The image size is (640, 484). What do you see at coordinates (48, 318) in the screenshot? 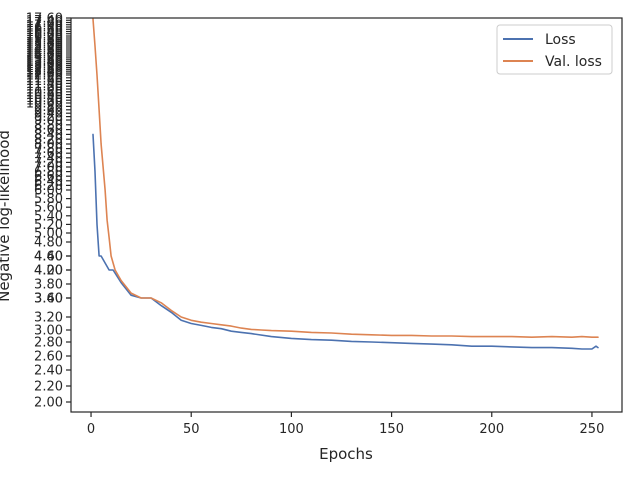
I see `y-tick-label: 3.20` at bounding box center [48, 318].